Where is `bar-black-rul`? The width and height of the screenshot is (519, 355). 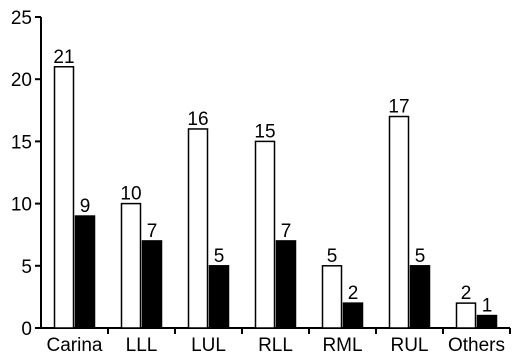
bar-black-rul is located at coordinates (420, 297).